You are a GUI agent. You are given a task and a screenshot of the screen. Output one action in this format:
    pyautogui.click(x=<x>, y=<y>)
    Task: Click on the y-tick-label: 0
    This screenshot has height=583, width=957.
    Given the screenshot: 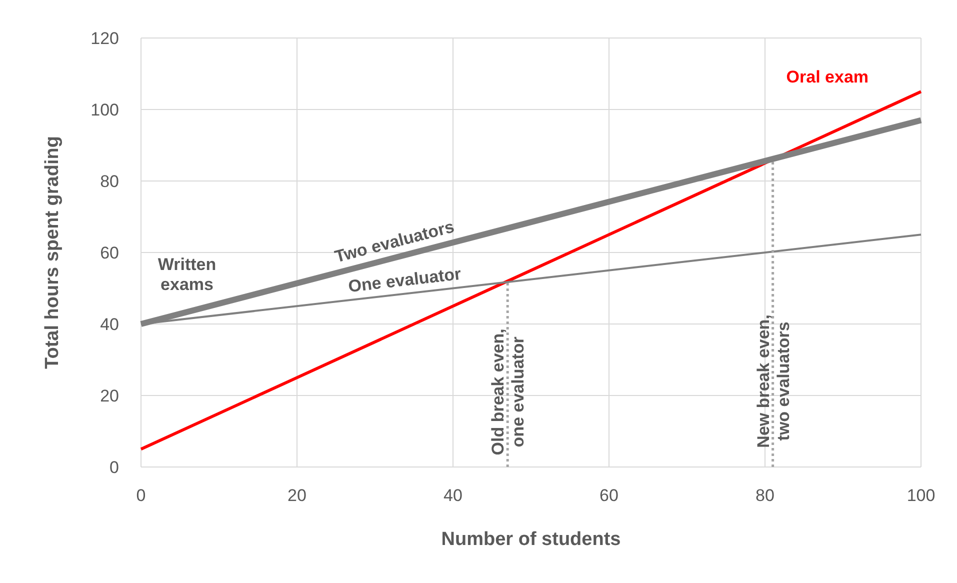 What is the action you would take?
    pyautogui.click(x=114, y=467)
    